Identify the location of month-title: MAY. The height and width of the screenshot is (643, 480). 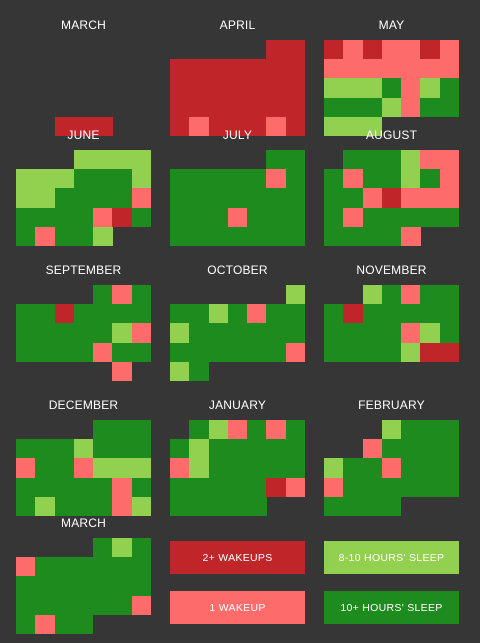
(391, 25).